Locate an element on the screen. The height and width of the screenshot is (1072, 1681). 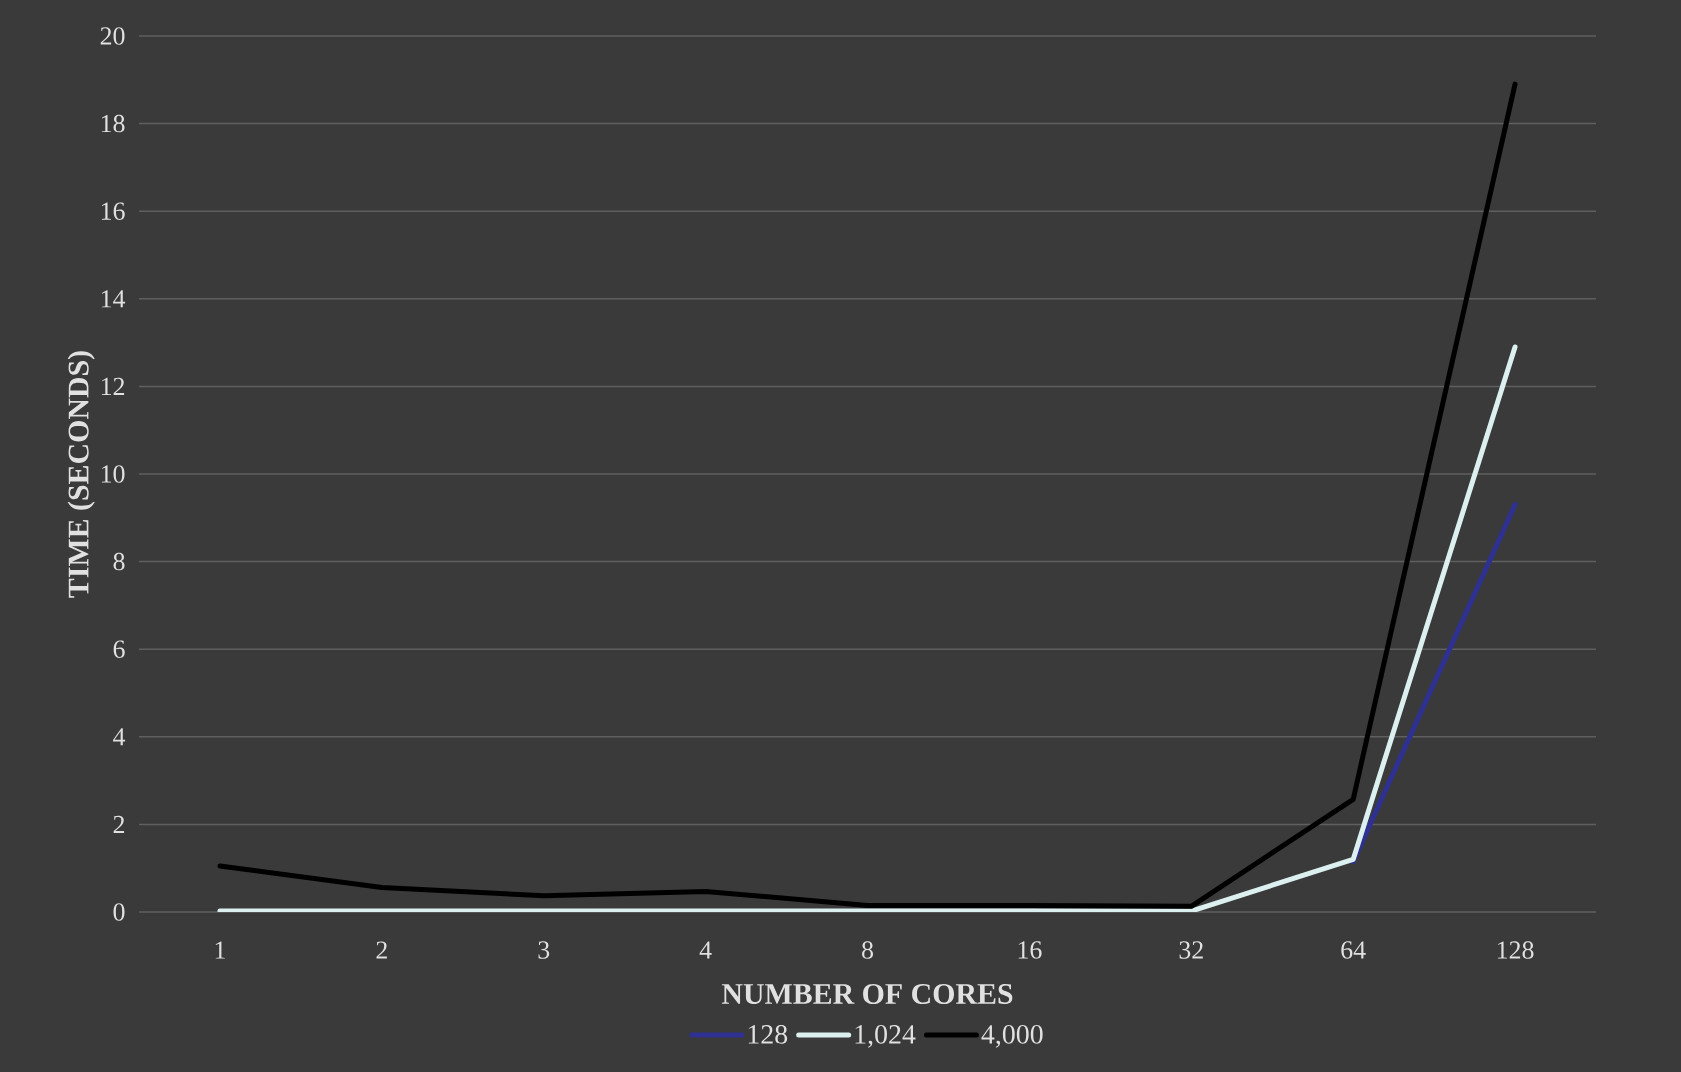
x-tick-label: 64 is located at coordinates (1353, 950).